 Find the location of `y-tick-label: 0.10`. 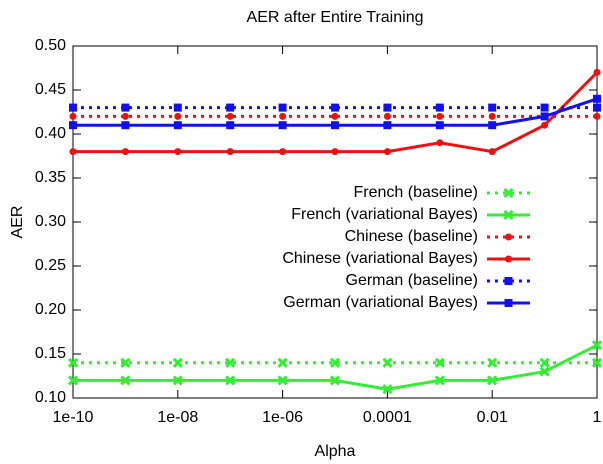

y-tick-label: 0.10 is located at coordinates (50, 397).